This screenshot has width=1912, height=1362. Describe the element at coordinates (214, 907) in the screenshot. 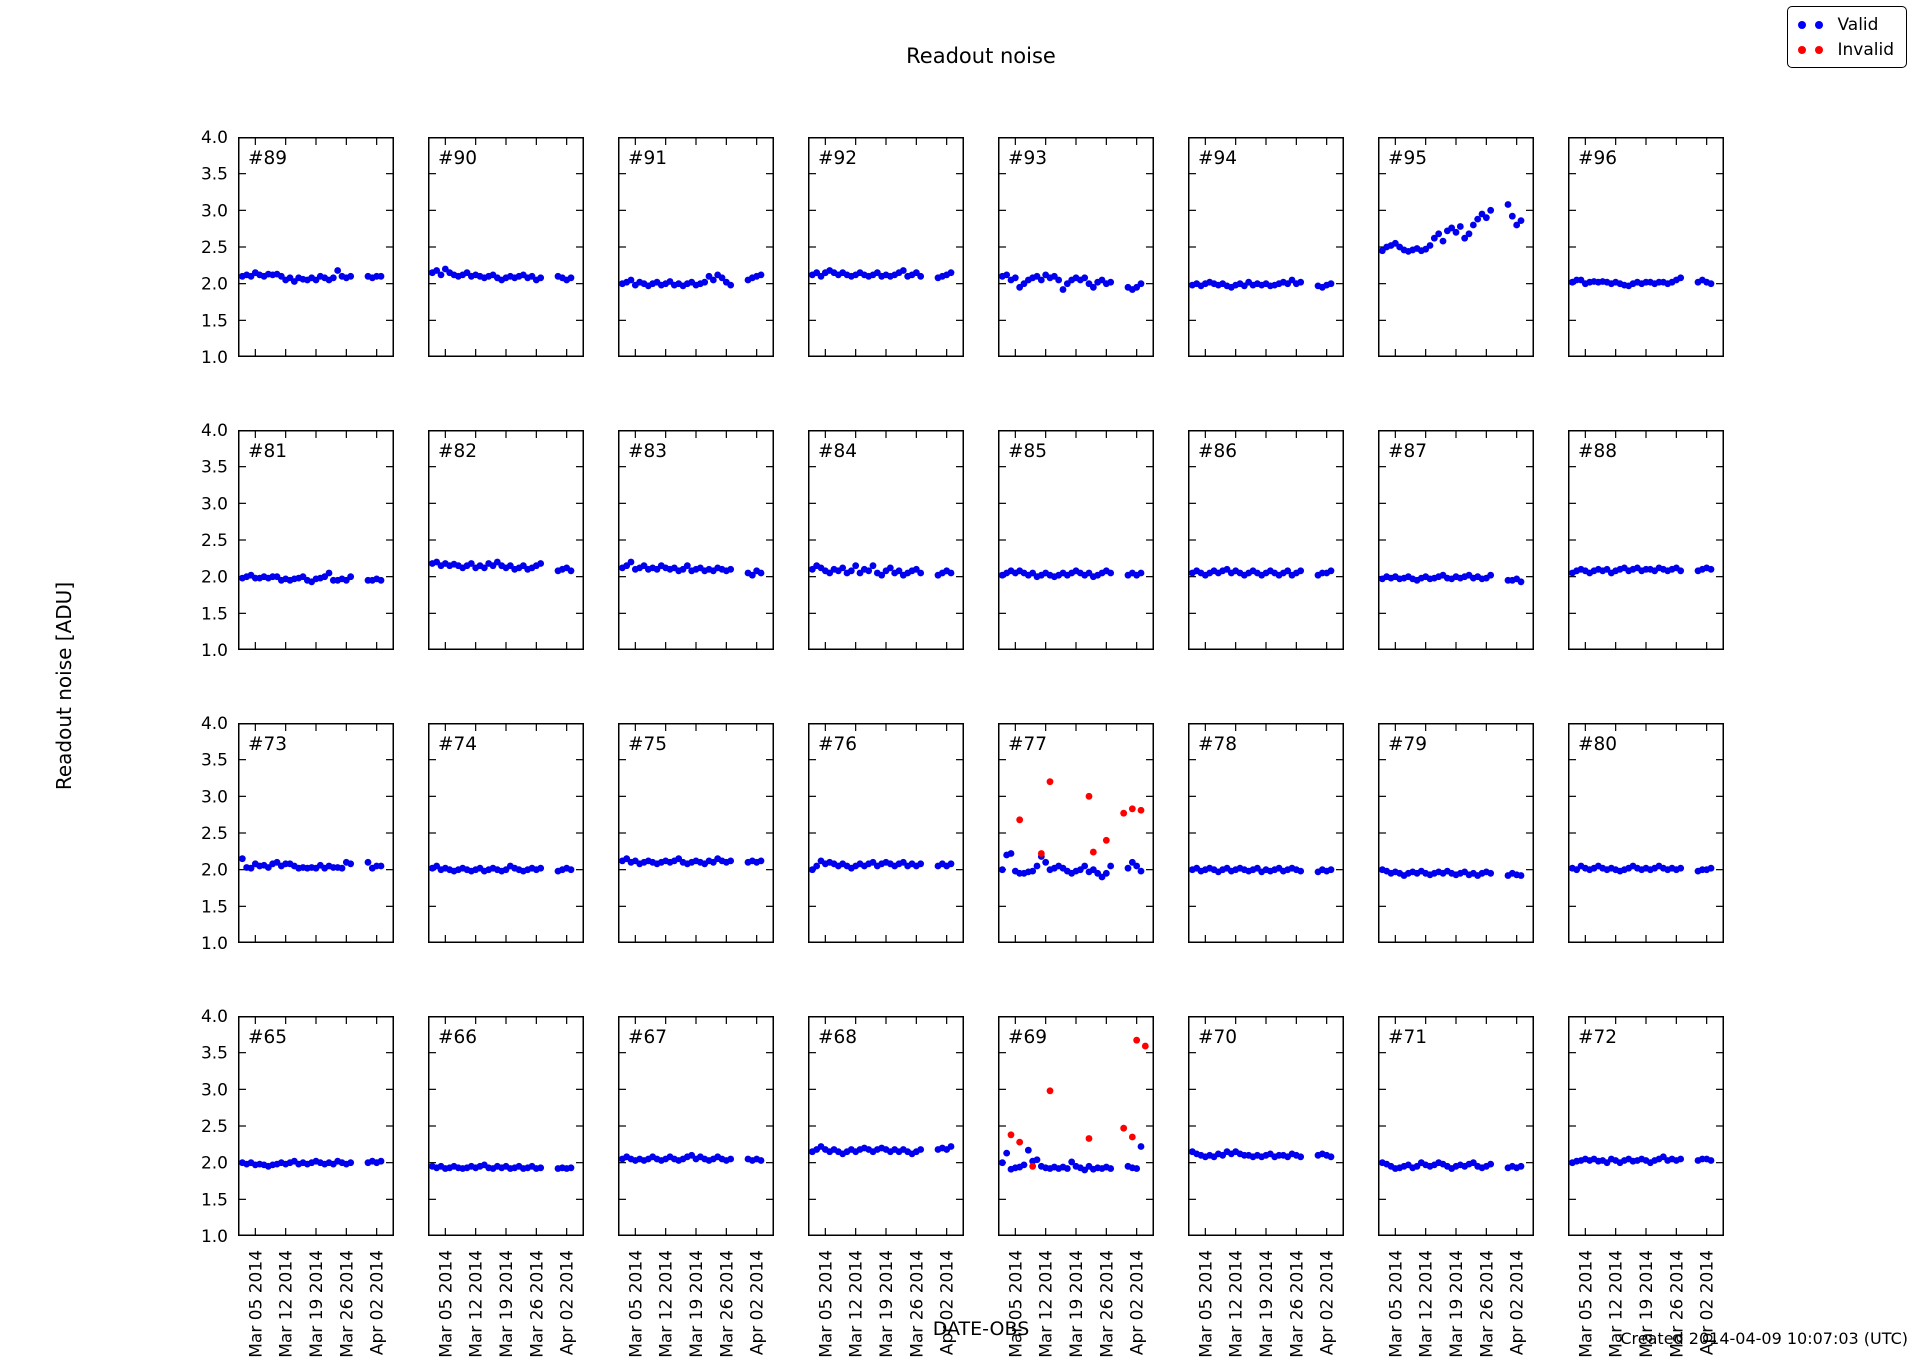

I see `y-tick-label: 1.5` at that location.